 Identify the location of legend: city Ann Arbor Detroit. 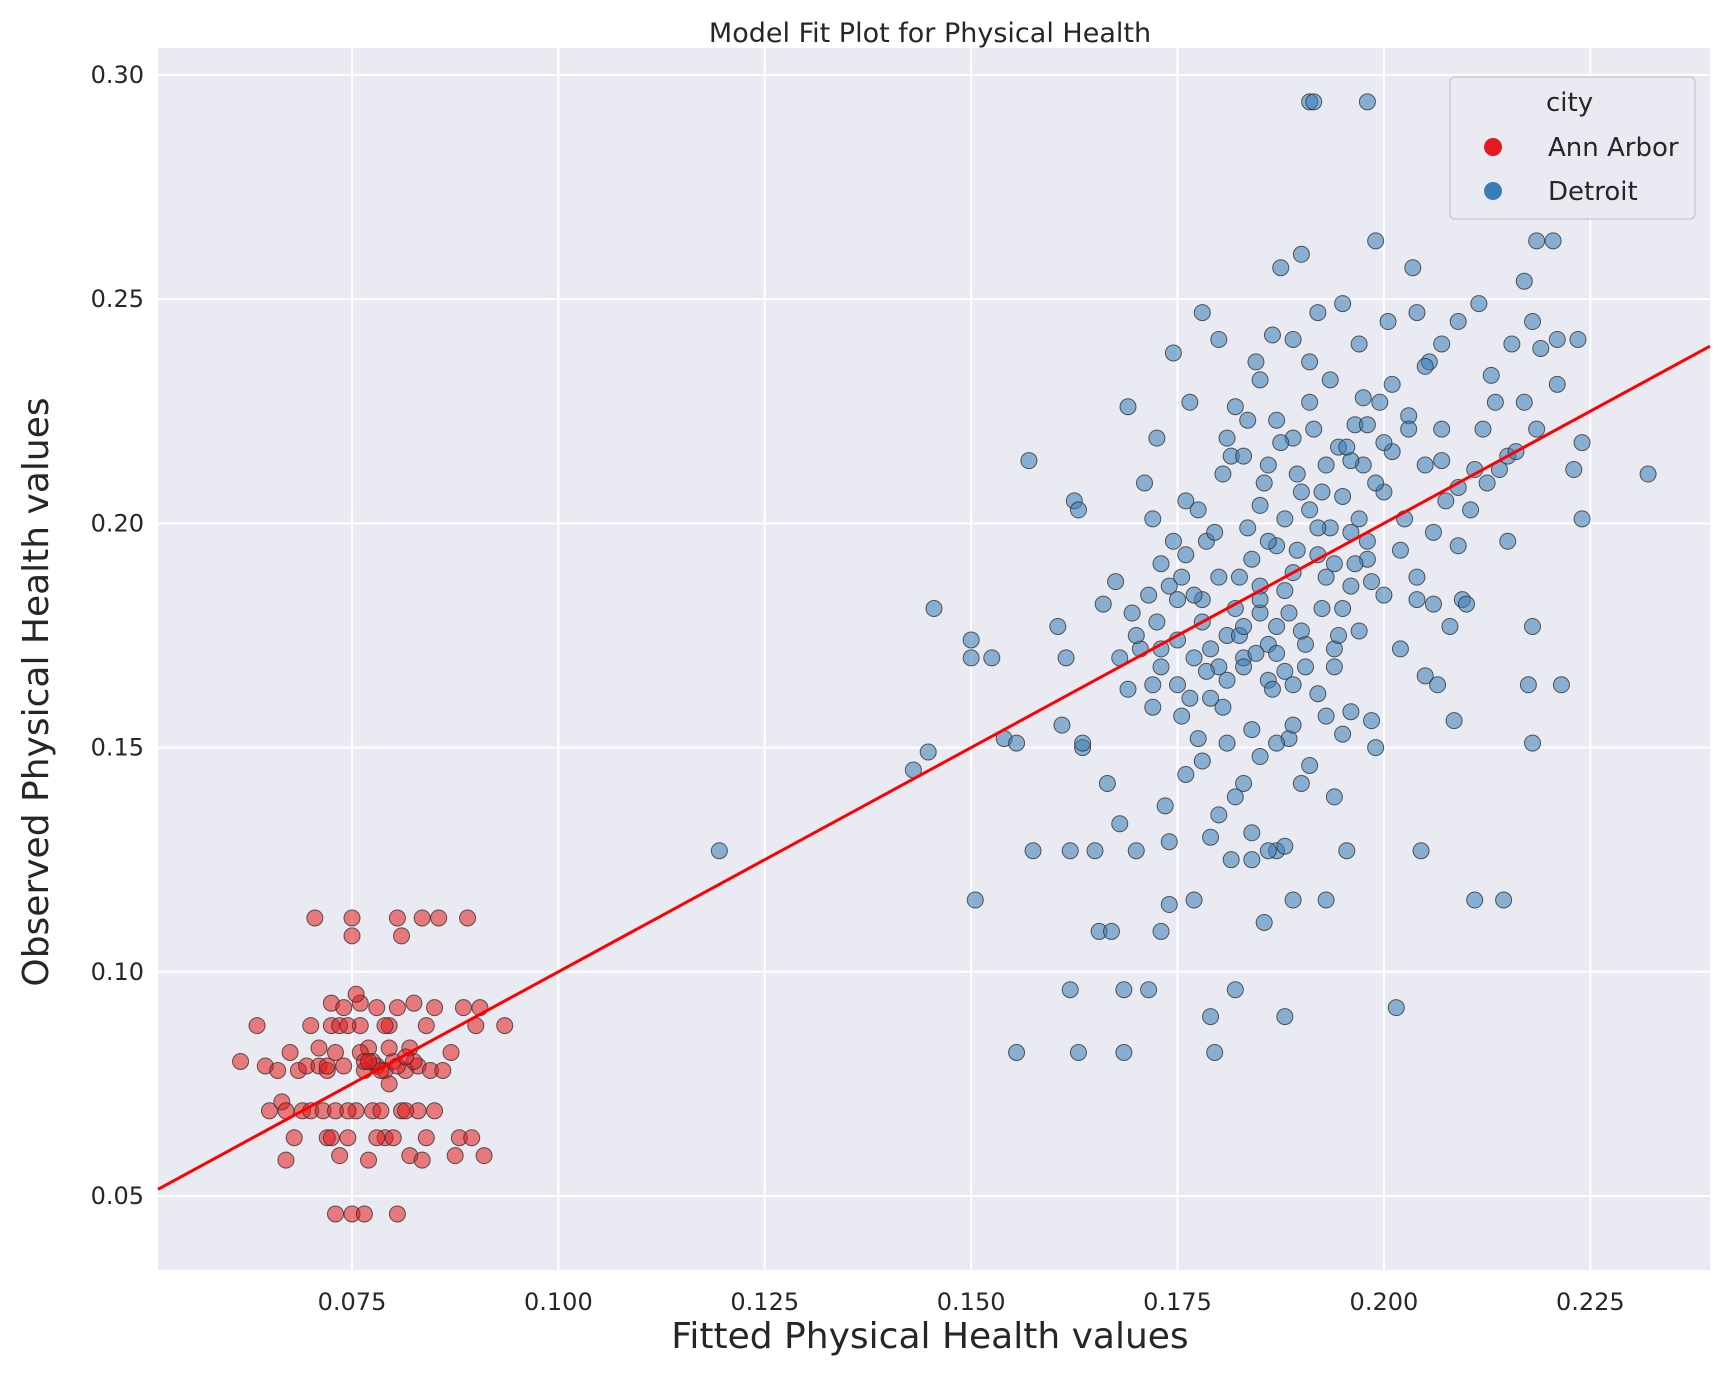
(1572, 148).